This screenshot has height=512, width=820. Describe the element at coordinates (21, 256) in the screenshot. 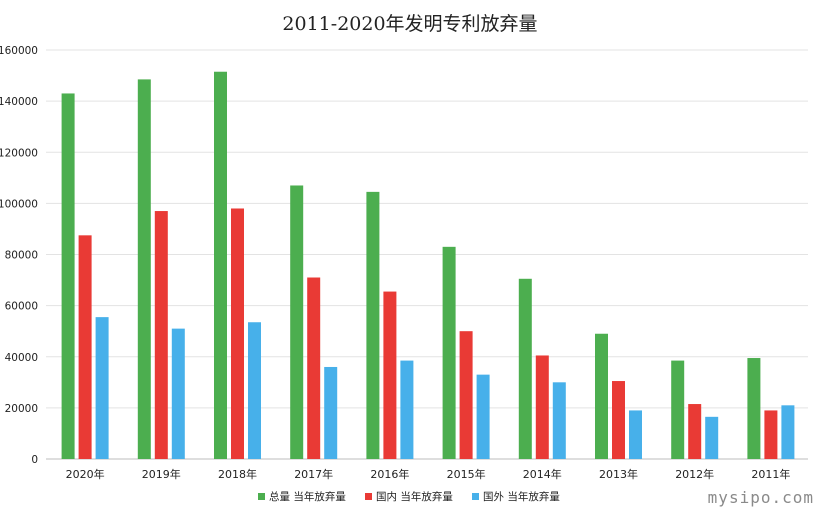

I see `y-tick-label: 80000` at that location.